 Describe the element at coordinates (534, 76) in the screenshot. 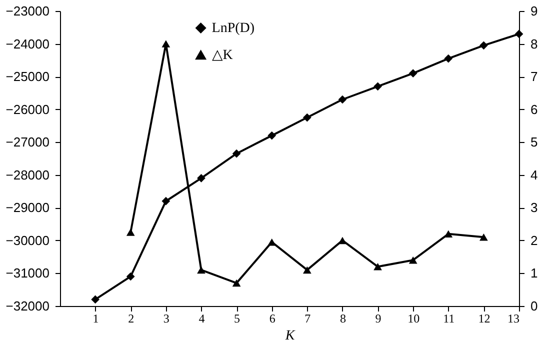

I see `y2-tick-label: 7` at that location.